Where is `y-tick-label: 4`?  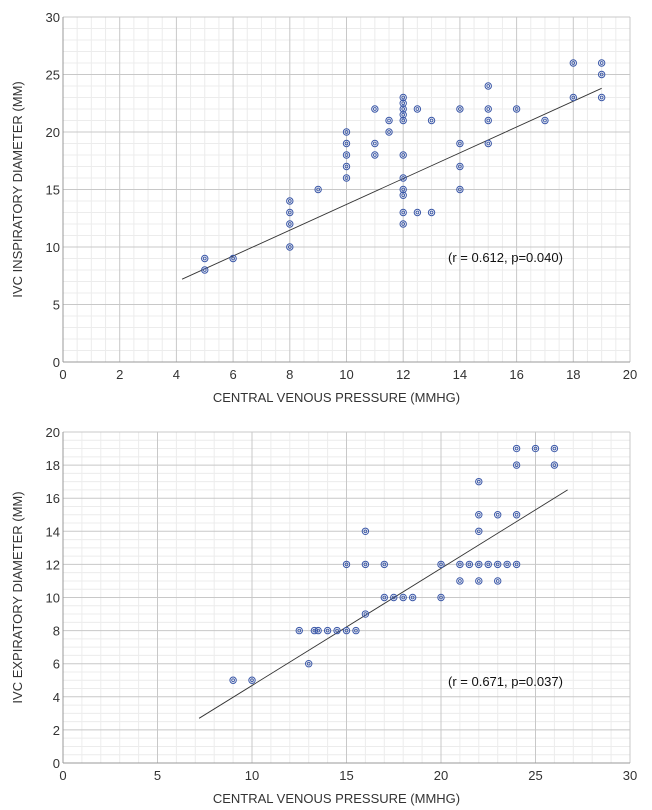 y-tick-label: 4 is located at coordinates (56, 697).